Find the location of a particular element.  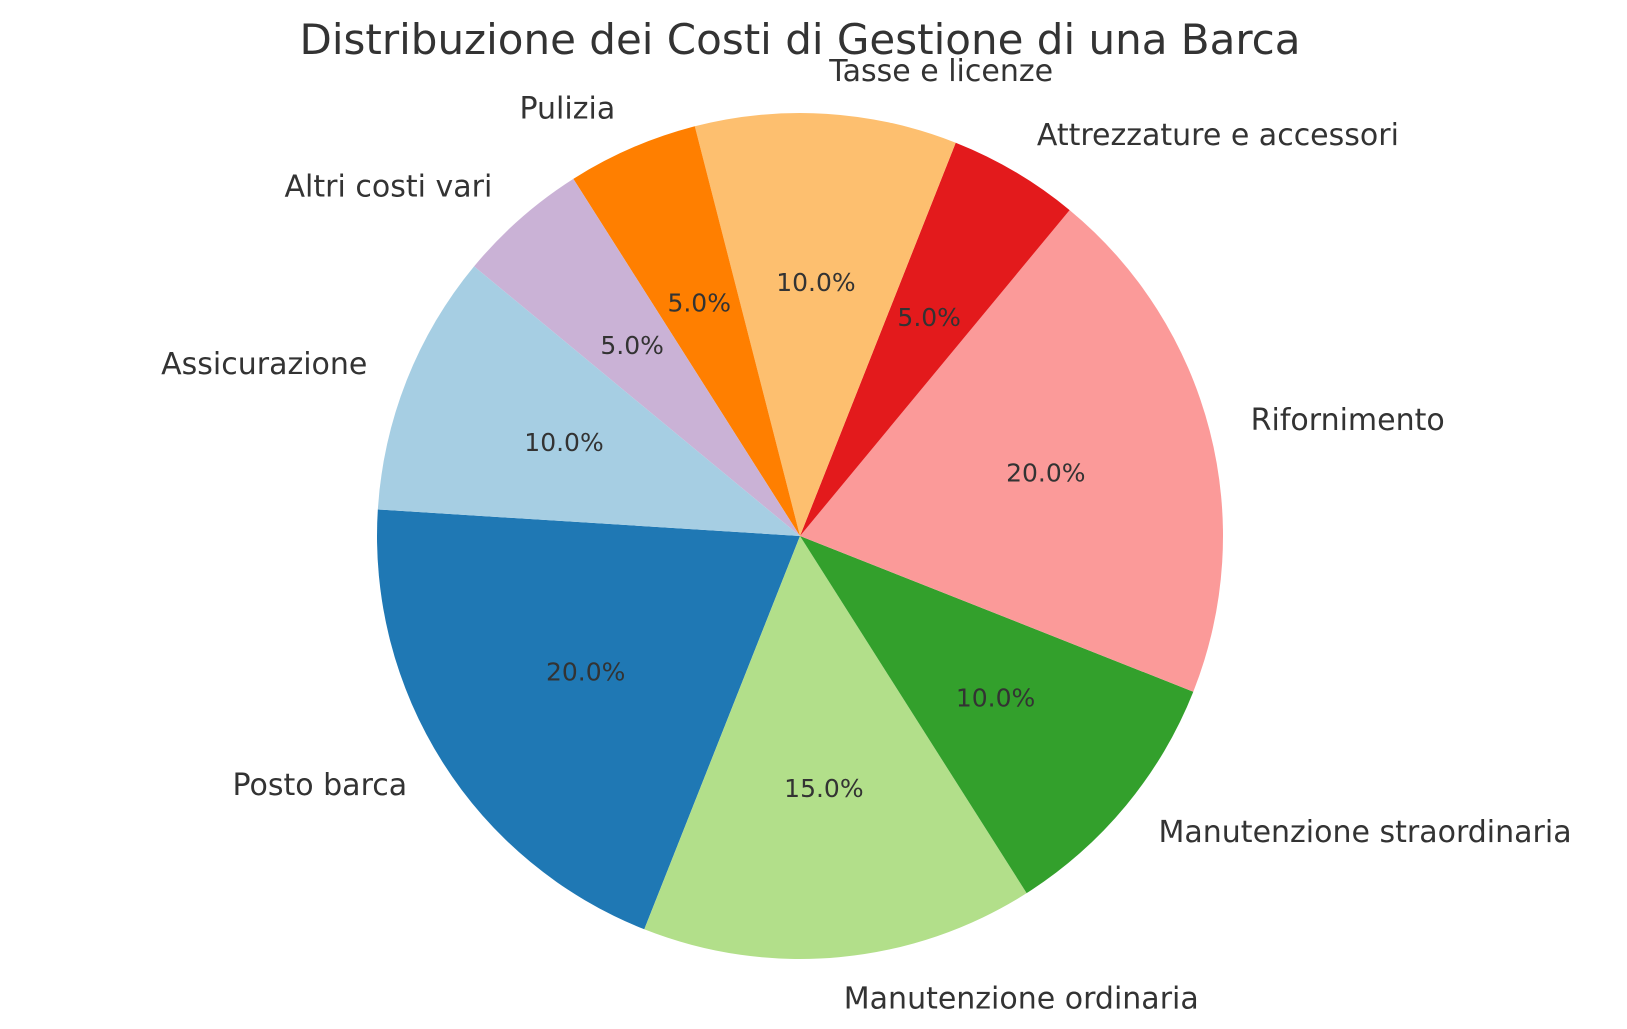

pie-slice-posto-barca is located at coordinates (588, 719).